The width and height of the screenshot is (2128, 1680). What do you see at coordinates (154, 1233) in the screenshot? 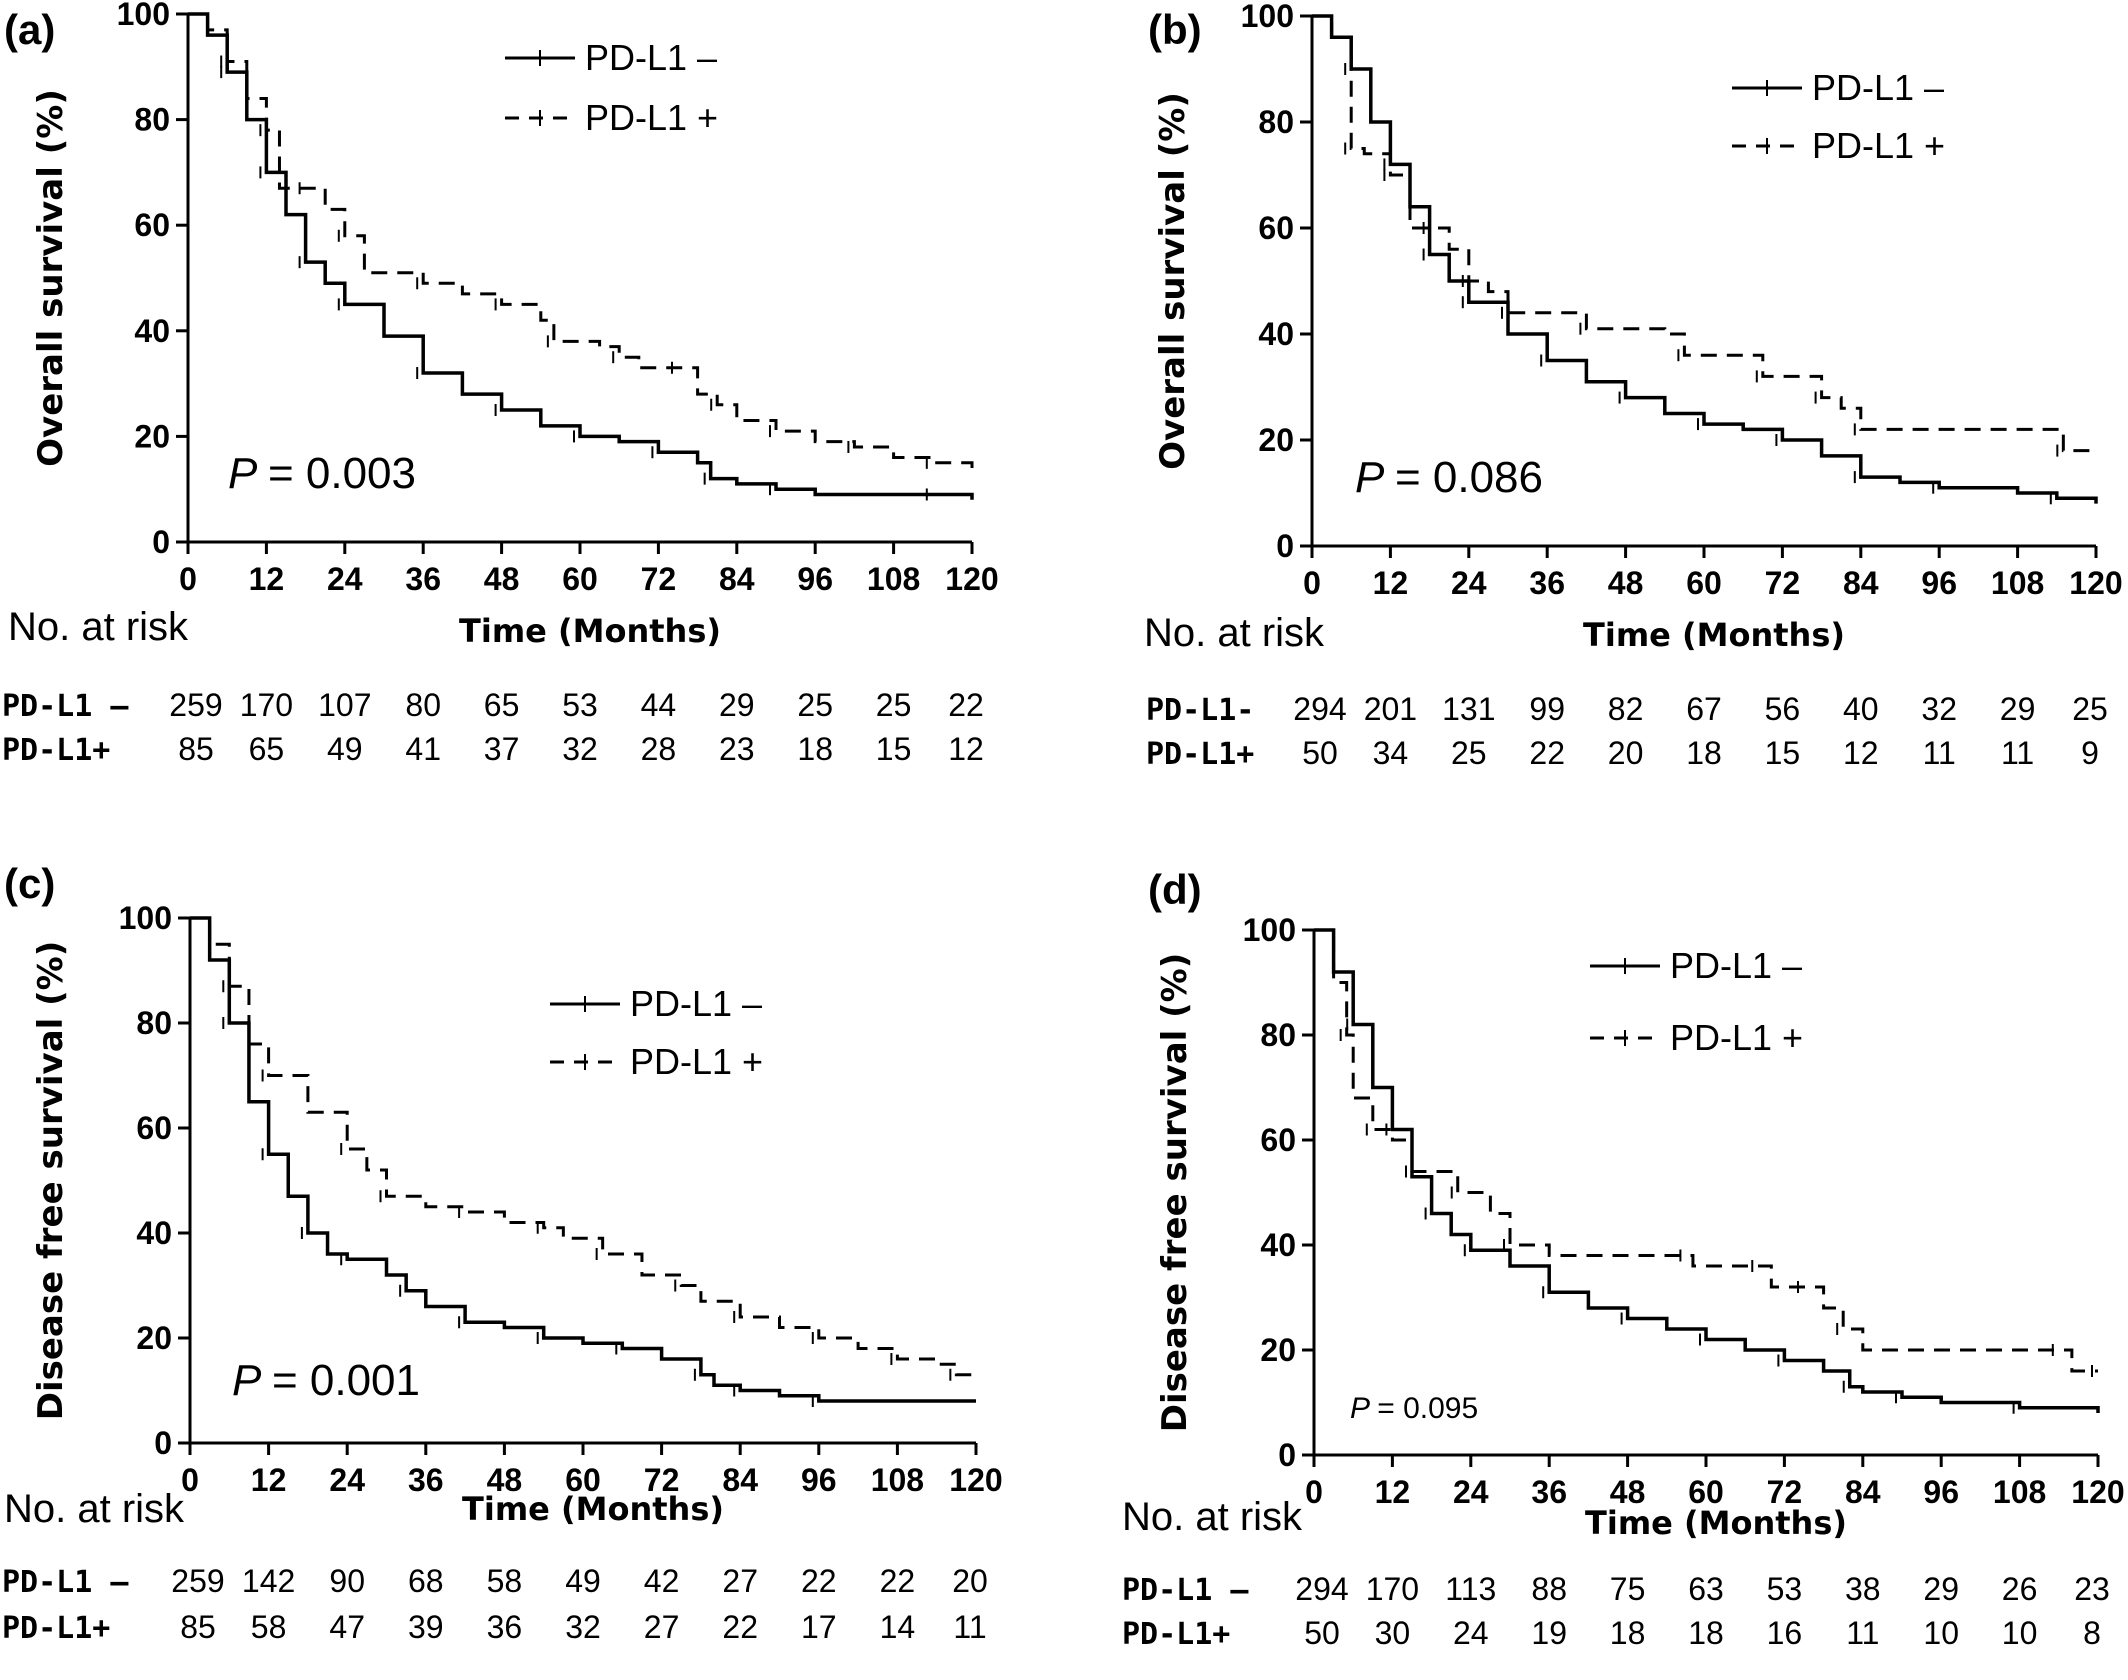
I see `y-tick-label: 40` at bounding box center [154, 1233].